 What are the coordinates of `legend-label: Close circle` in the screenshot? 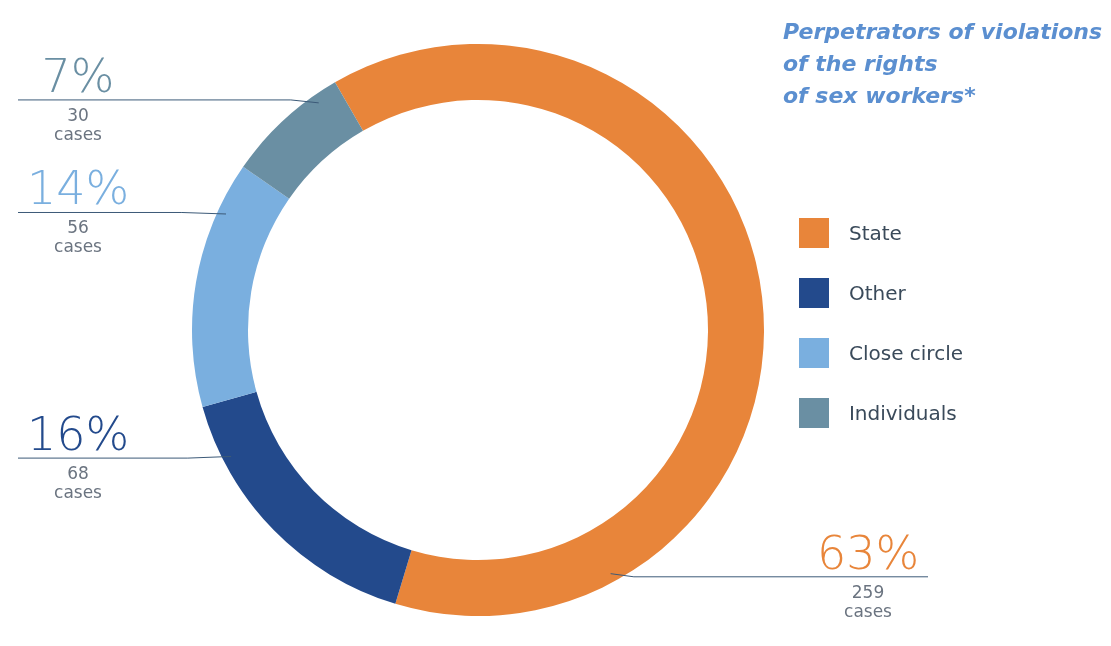 It's located at (905, 353).